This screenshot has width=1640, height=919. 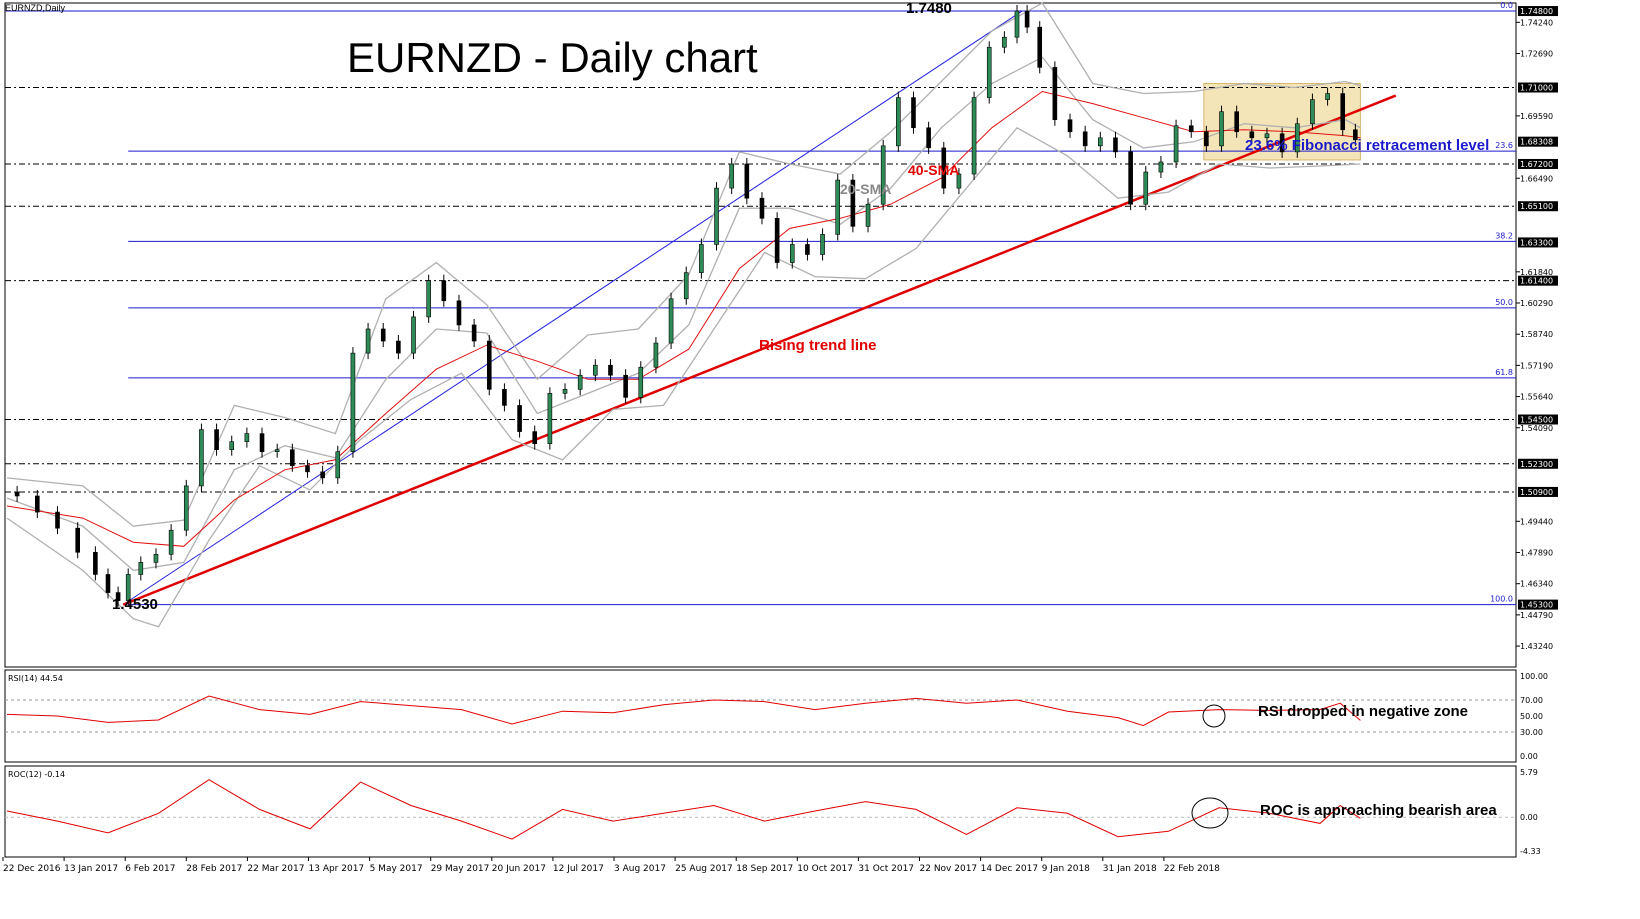 I want to click on trend-line-label: Rising trend line, so click(x=818, y=345).